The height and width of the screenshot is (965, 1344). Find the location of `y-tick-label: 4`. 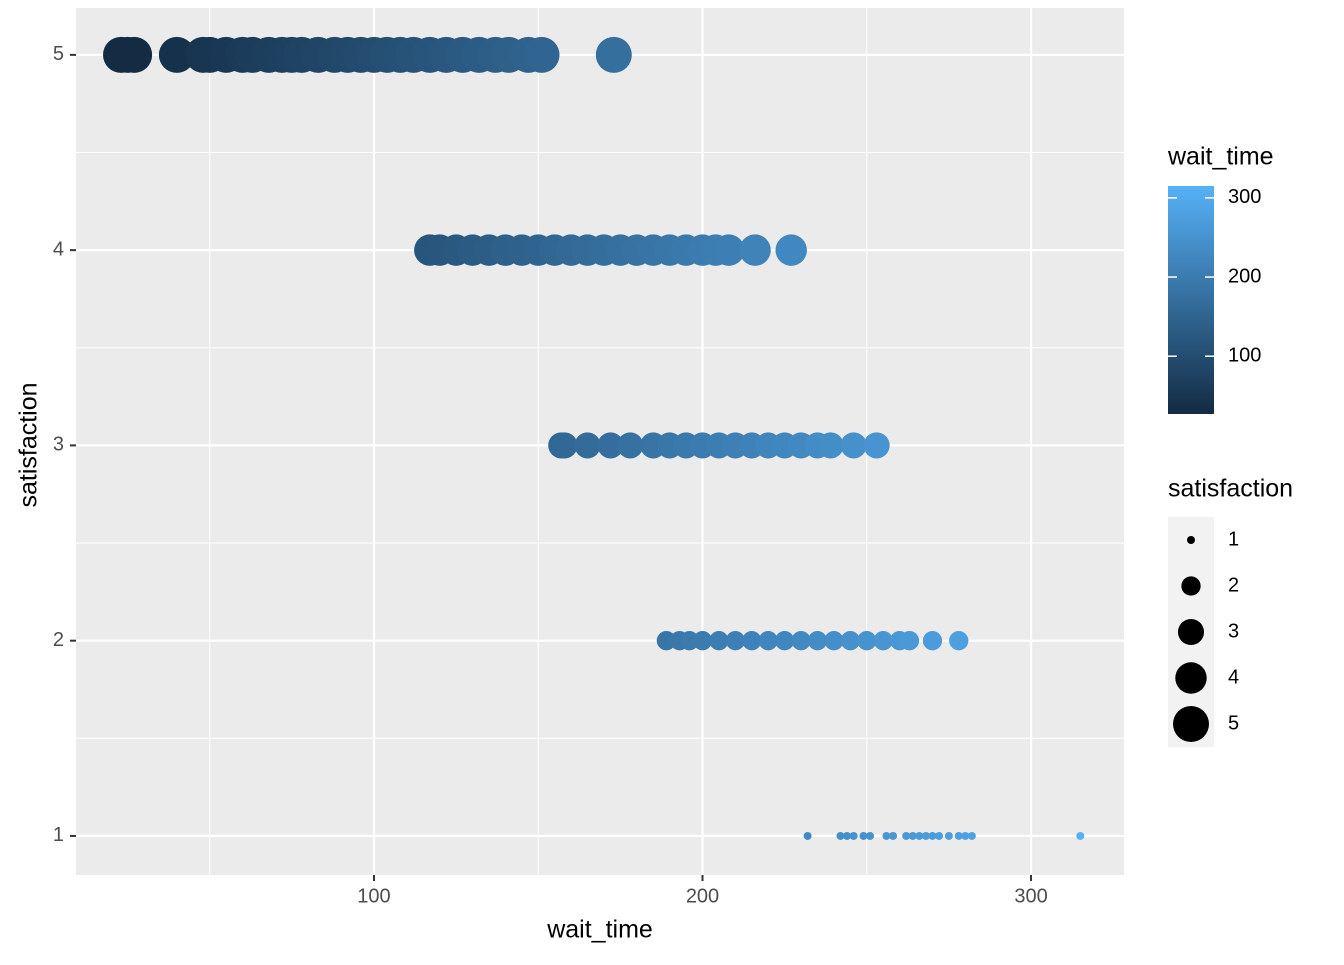

y-tick-label: 4 is located at coordinates (58, 249).